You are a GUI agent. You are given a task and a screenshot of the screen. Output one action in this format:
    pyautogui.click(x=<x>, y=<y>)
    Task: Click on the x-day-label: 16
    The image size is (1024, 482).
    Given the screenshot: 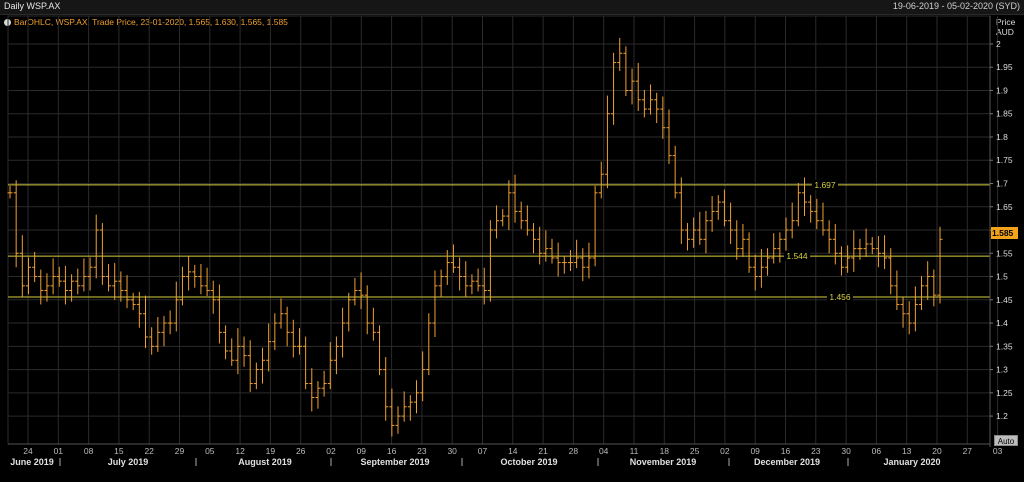 What is the action you would take?
    pyautogui.click(x=786, y=451)
    